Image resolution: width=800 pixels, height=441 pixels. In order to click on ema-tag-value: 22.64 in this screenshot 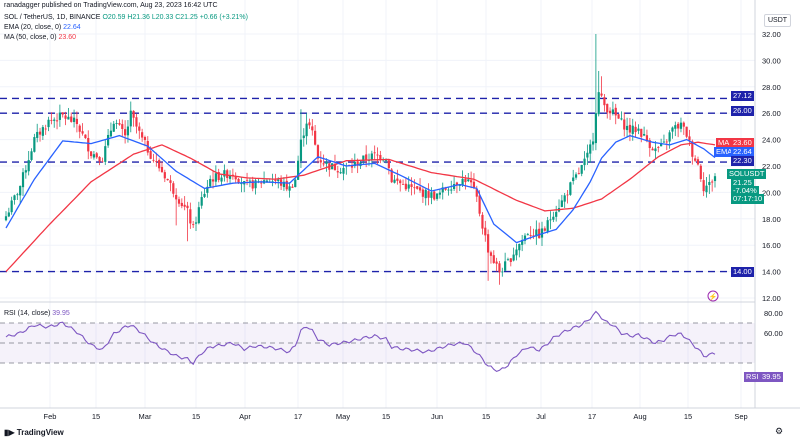, I will do `click(742, 152)`.